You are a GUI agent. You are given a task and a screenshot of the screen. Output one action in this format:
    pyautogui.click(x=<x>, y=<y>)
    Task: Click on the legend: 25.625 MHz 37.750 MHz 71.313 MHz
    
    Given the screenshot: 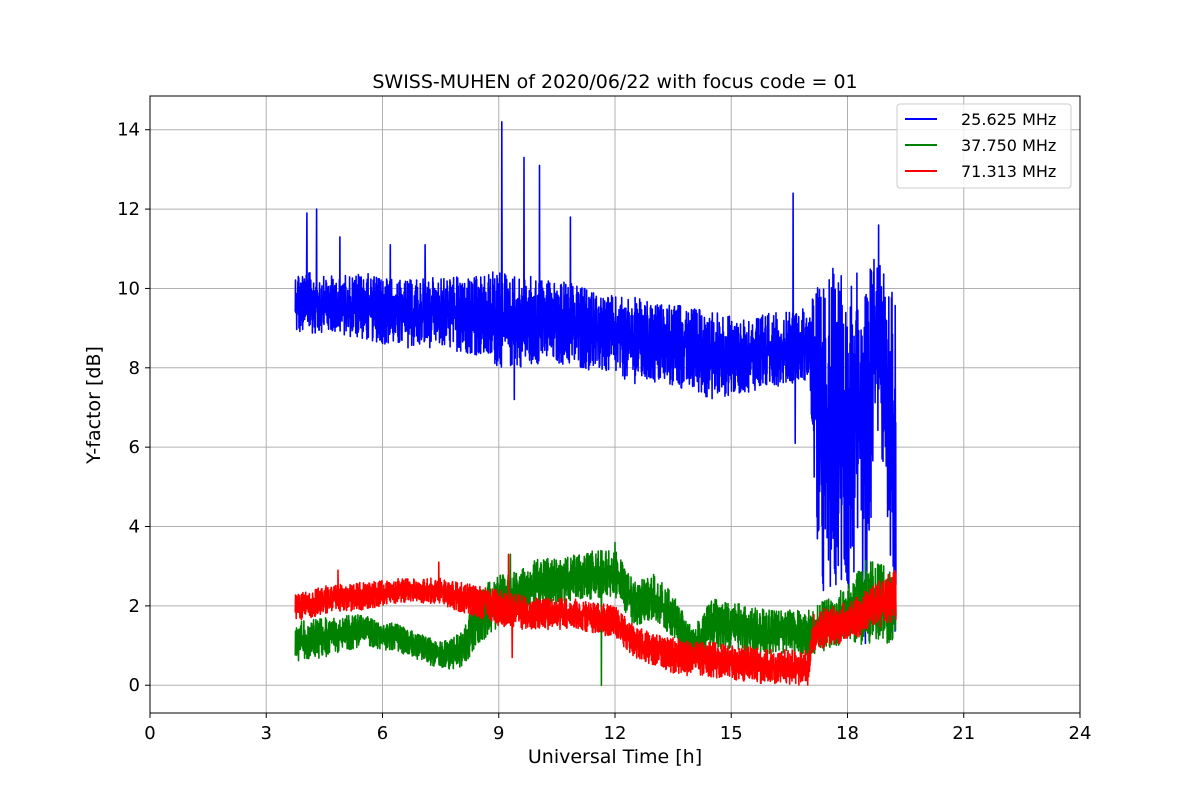 What is the action you would take?
    pyautogui.click(x=984, y=146)
    